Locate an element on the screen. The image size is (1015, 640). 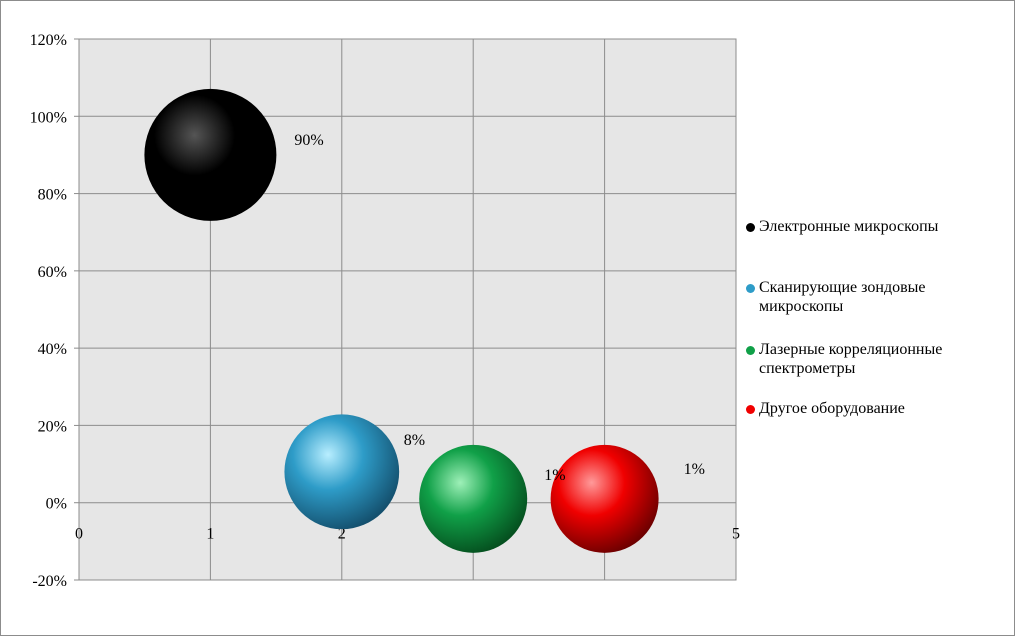
legend-item-other-equipment: Другое оборудование is located at coordinates (877, 408).